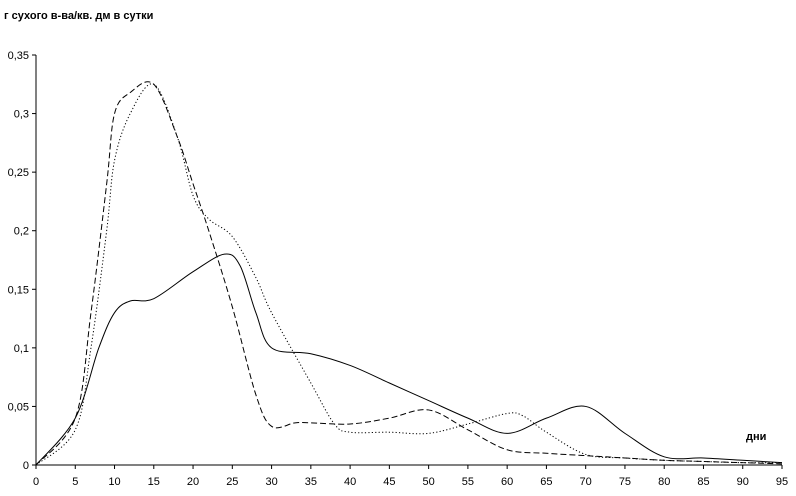  Describe the element at coordinates (625, 482) in the screenshot. I see `x-tick-label: 75` at that location.